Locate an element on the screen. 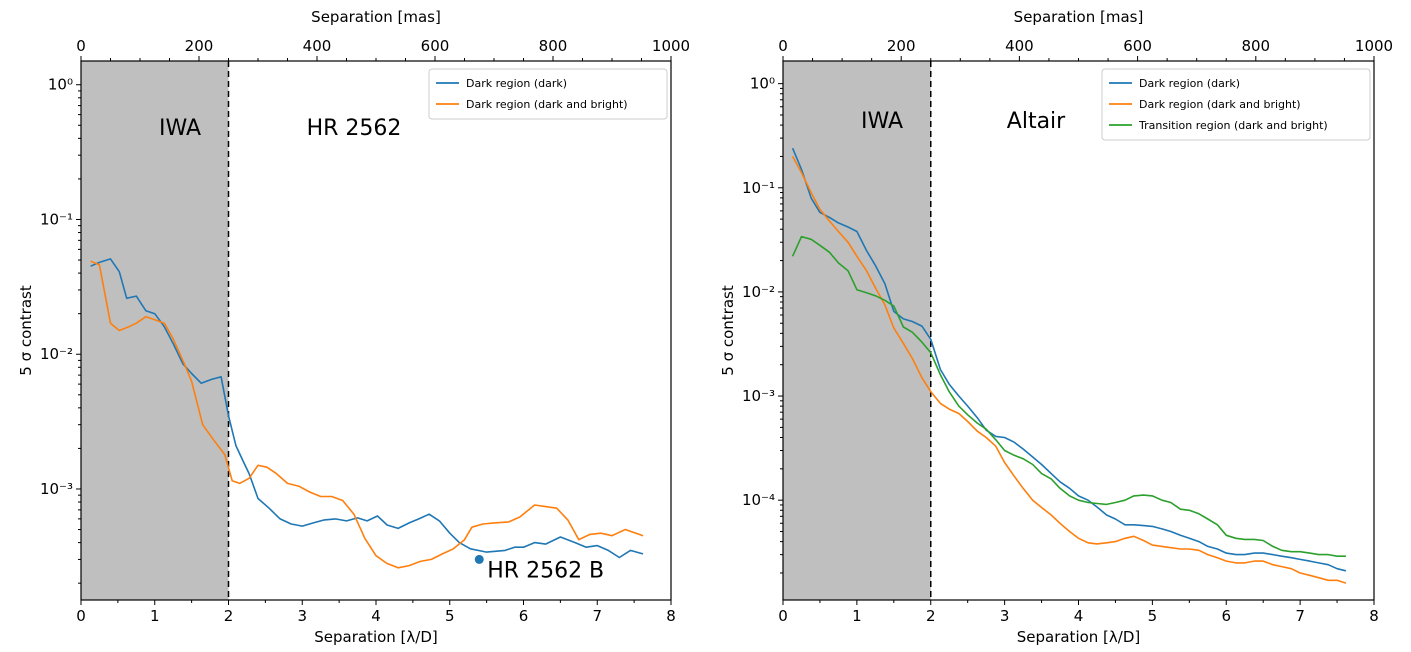 This screenshot has width=1411, height=652. legend-entry-2: Transition region (dark and bright) is located at coordinates (1233, 125).